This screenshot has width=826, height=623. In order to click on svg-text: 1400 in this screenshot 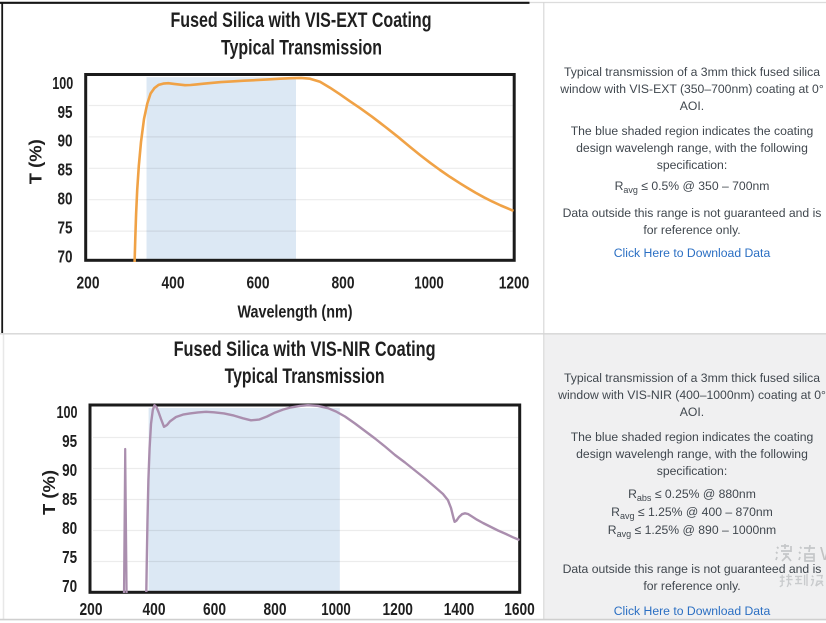, I will do `click(459, 609)`.